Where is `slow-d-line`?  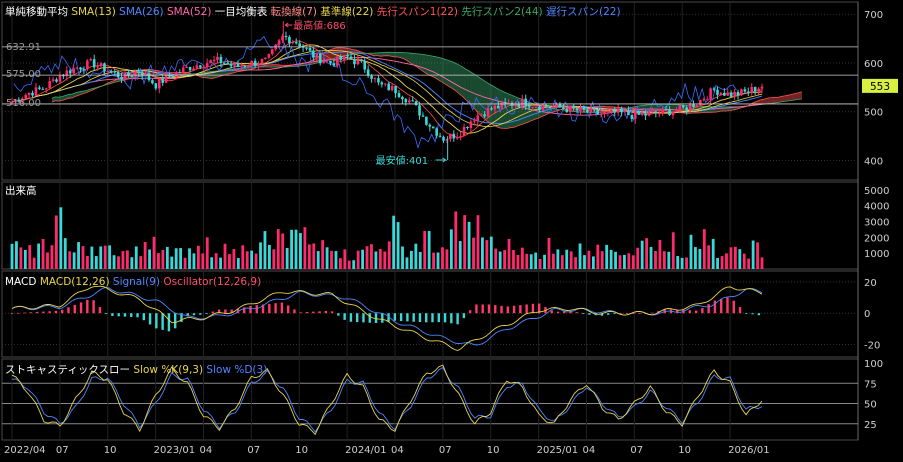 slow-d-line is located at coordinates (387, 399).